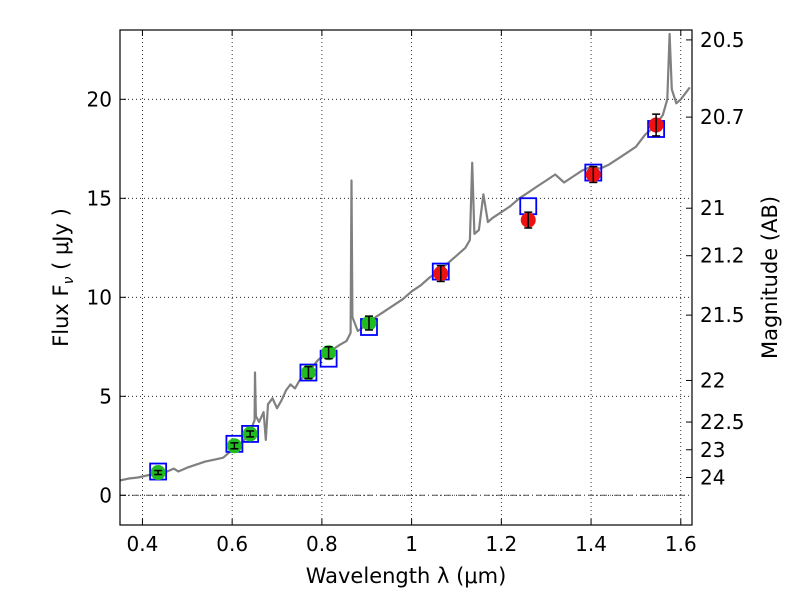  What do you see at coordinates (69, 280) in the screenshot?
I see `y-axis-label-sub: ν` at bounding box center [69, 280].